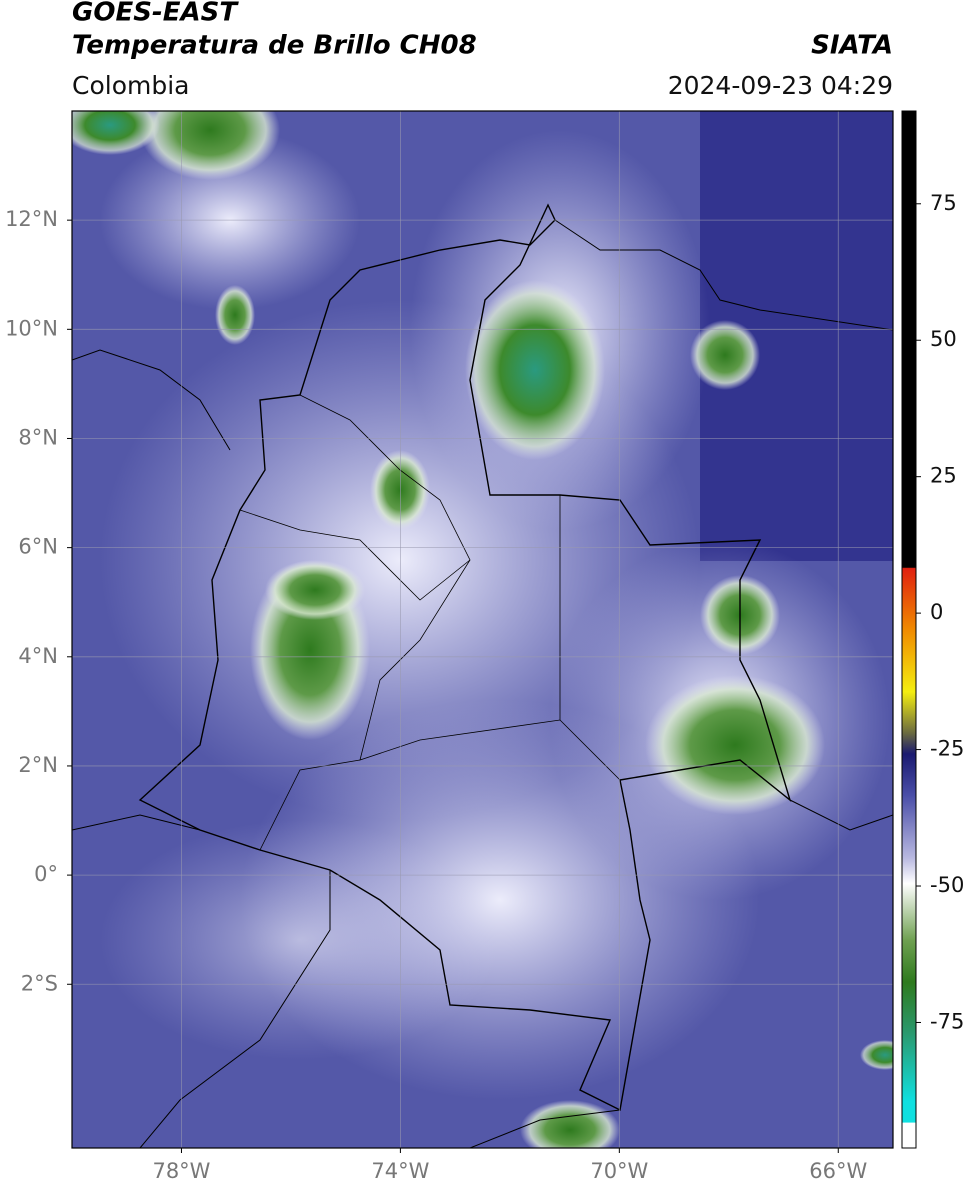 The width and height of the screenshot is (966, 1190). I want to click on colorbar, so click(909, 629).